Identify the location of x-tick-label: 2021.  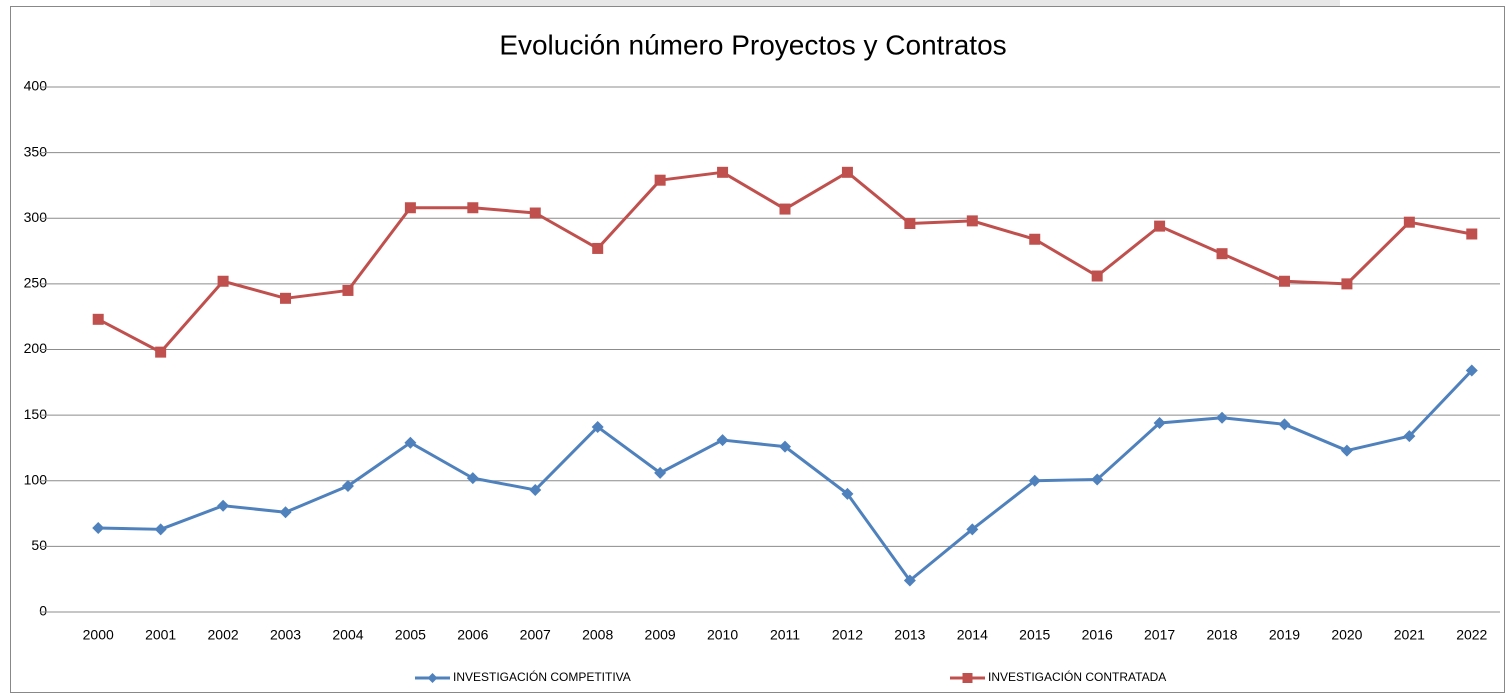
(1409, 635).